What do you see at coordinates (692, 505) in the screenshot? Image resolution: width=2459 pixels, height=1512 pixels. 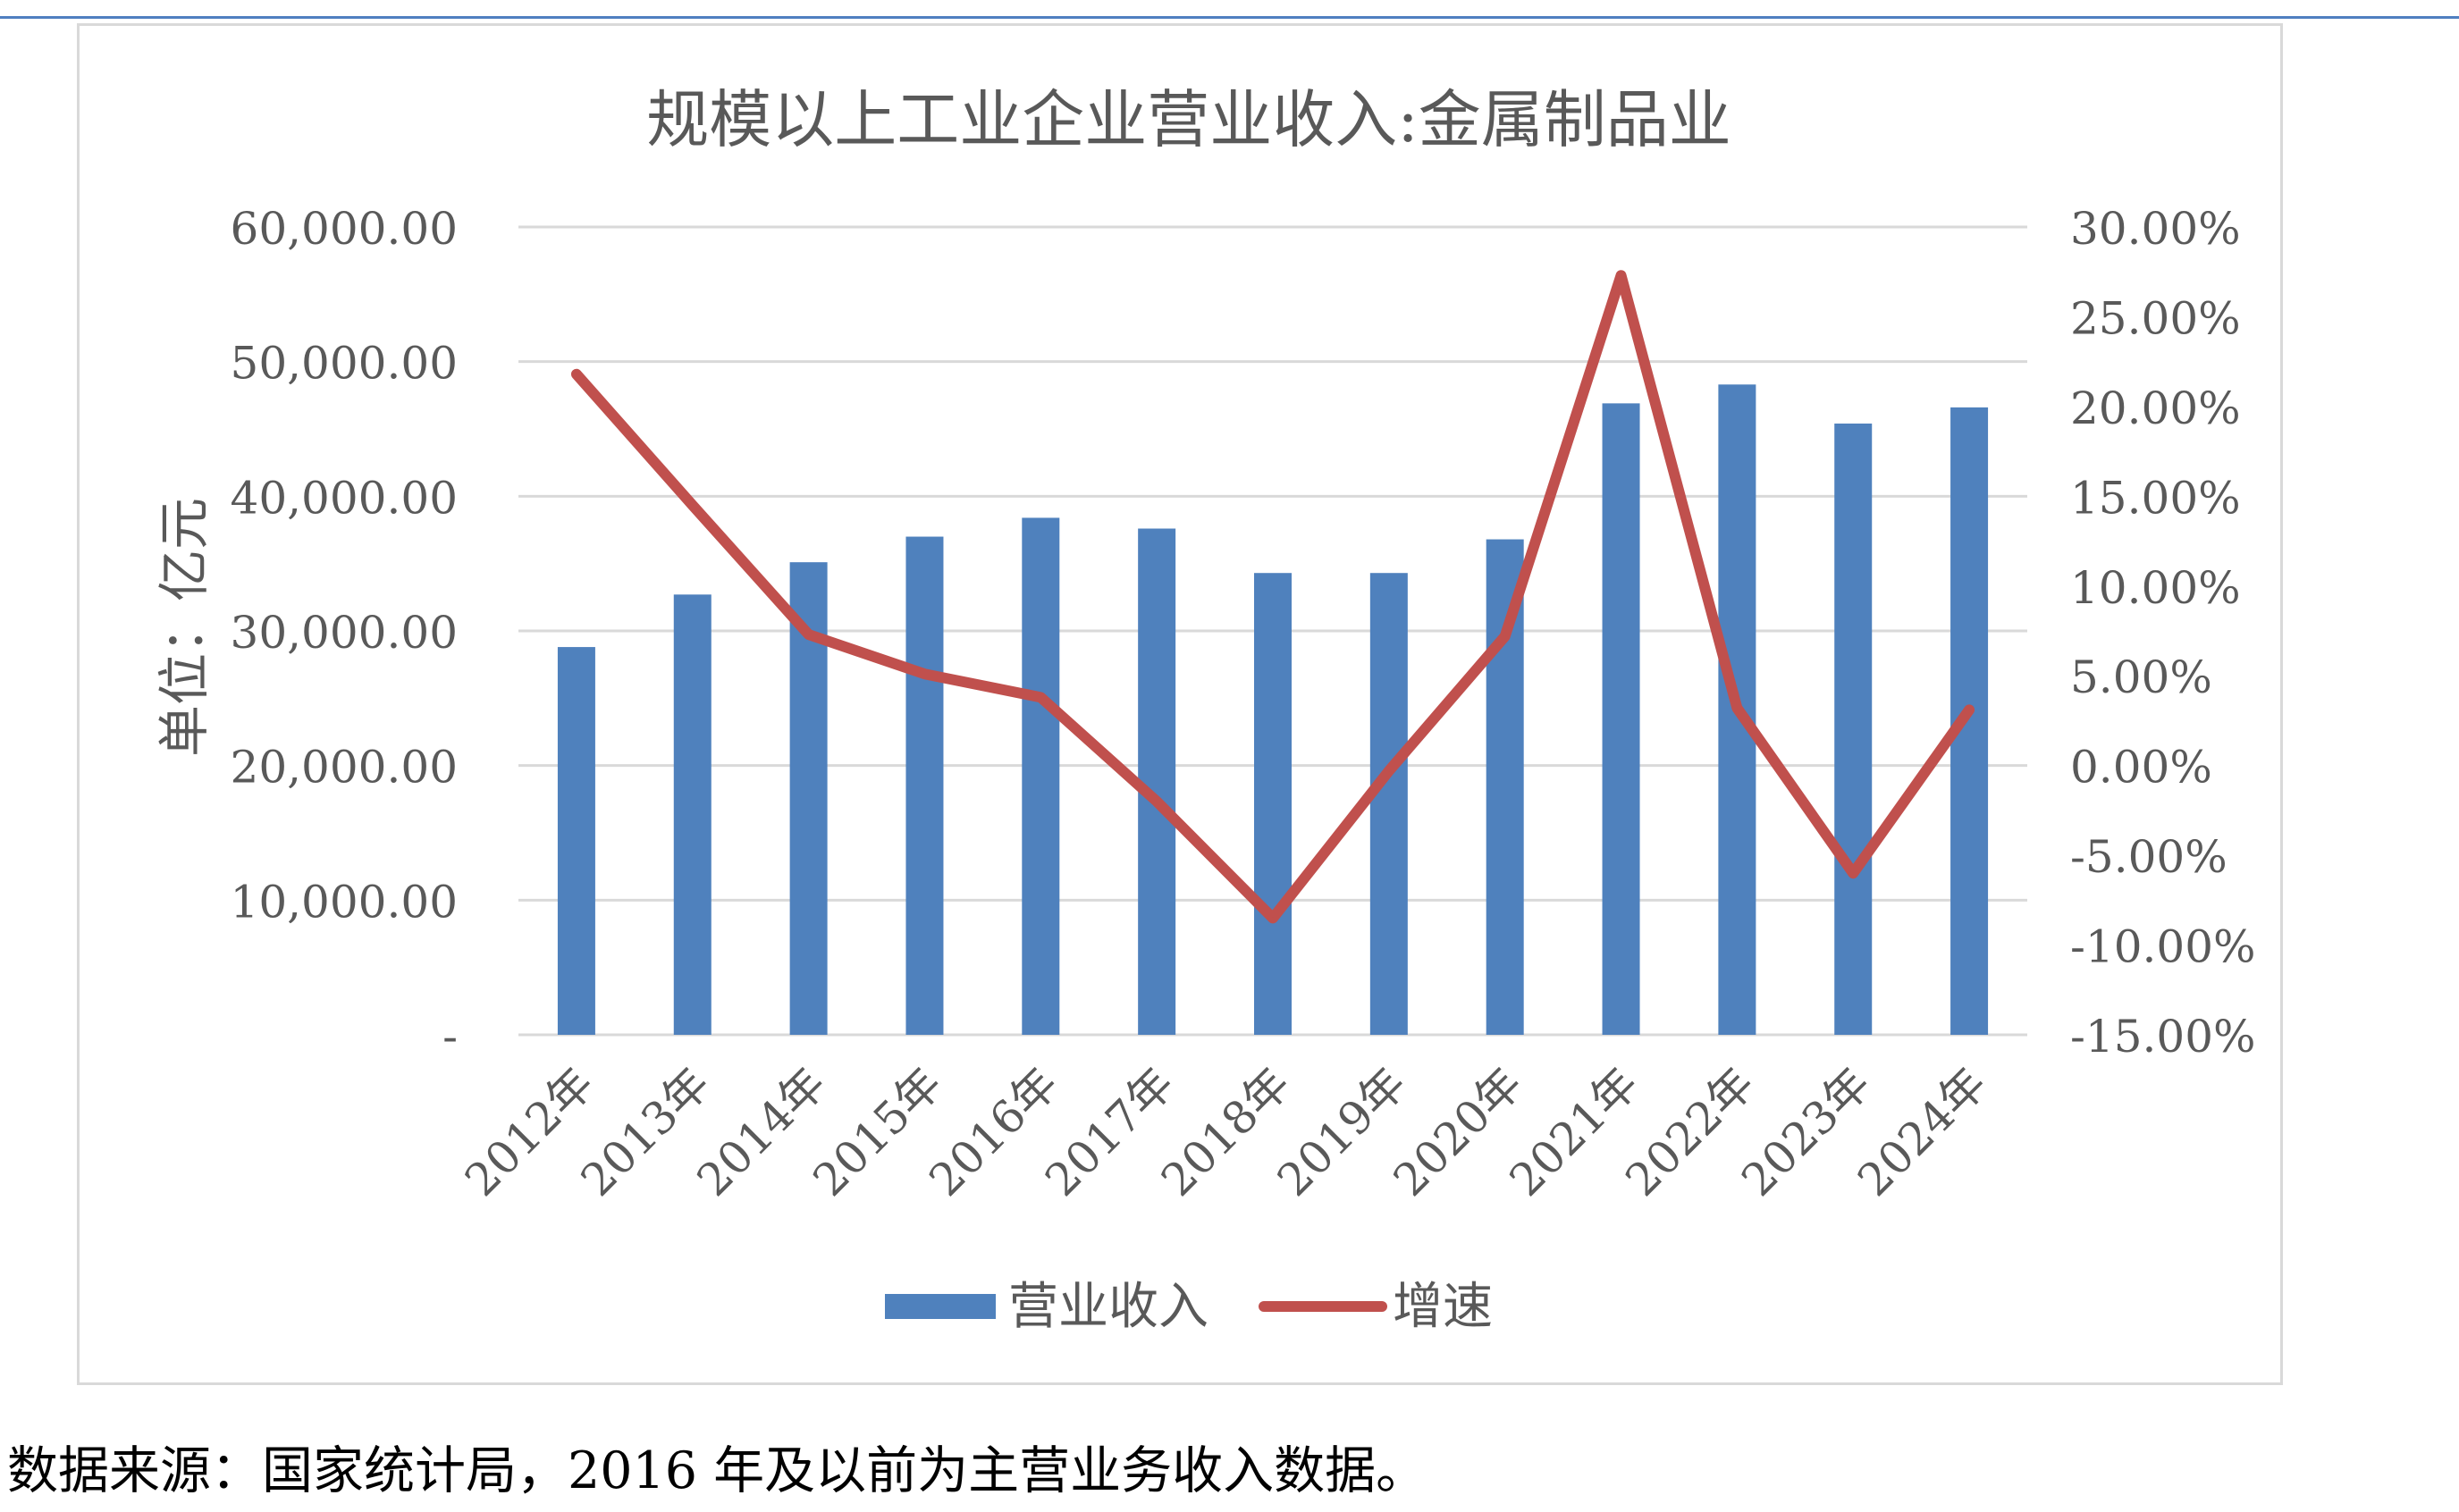 I see `growth-point-2013年` at bounding box center [692, 505].